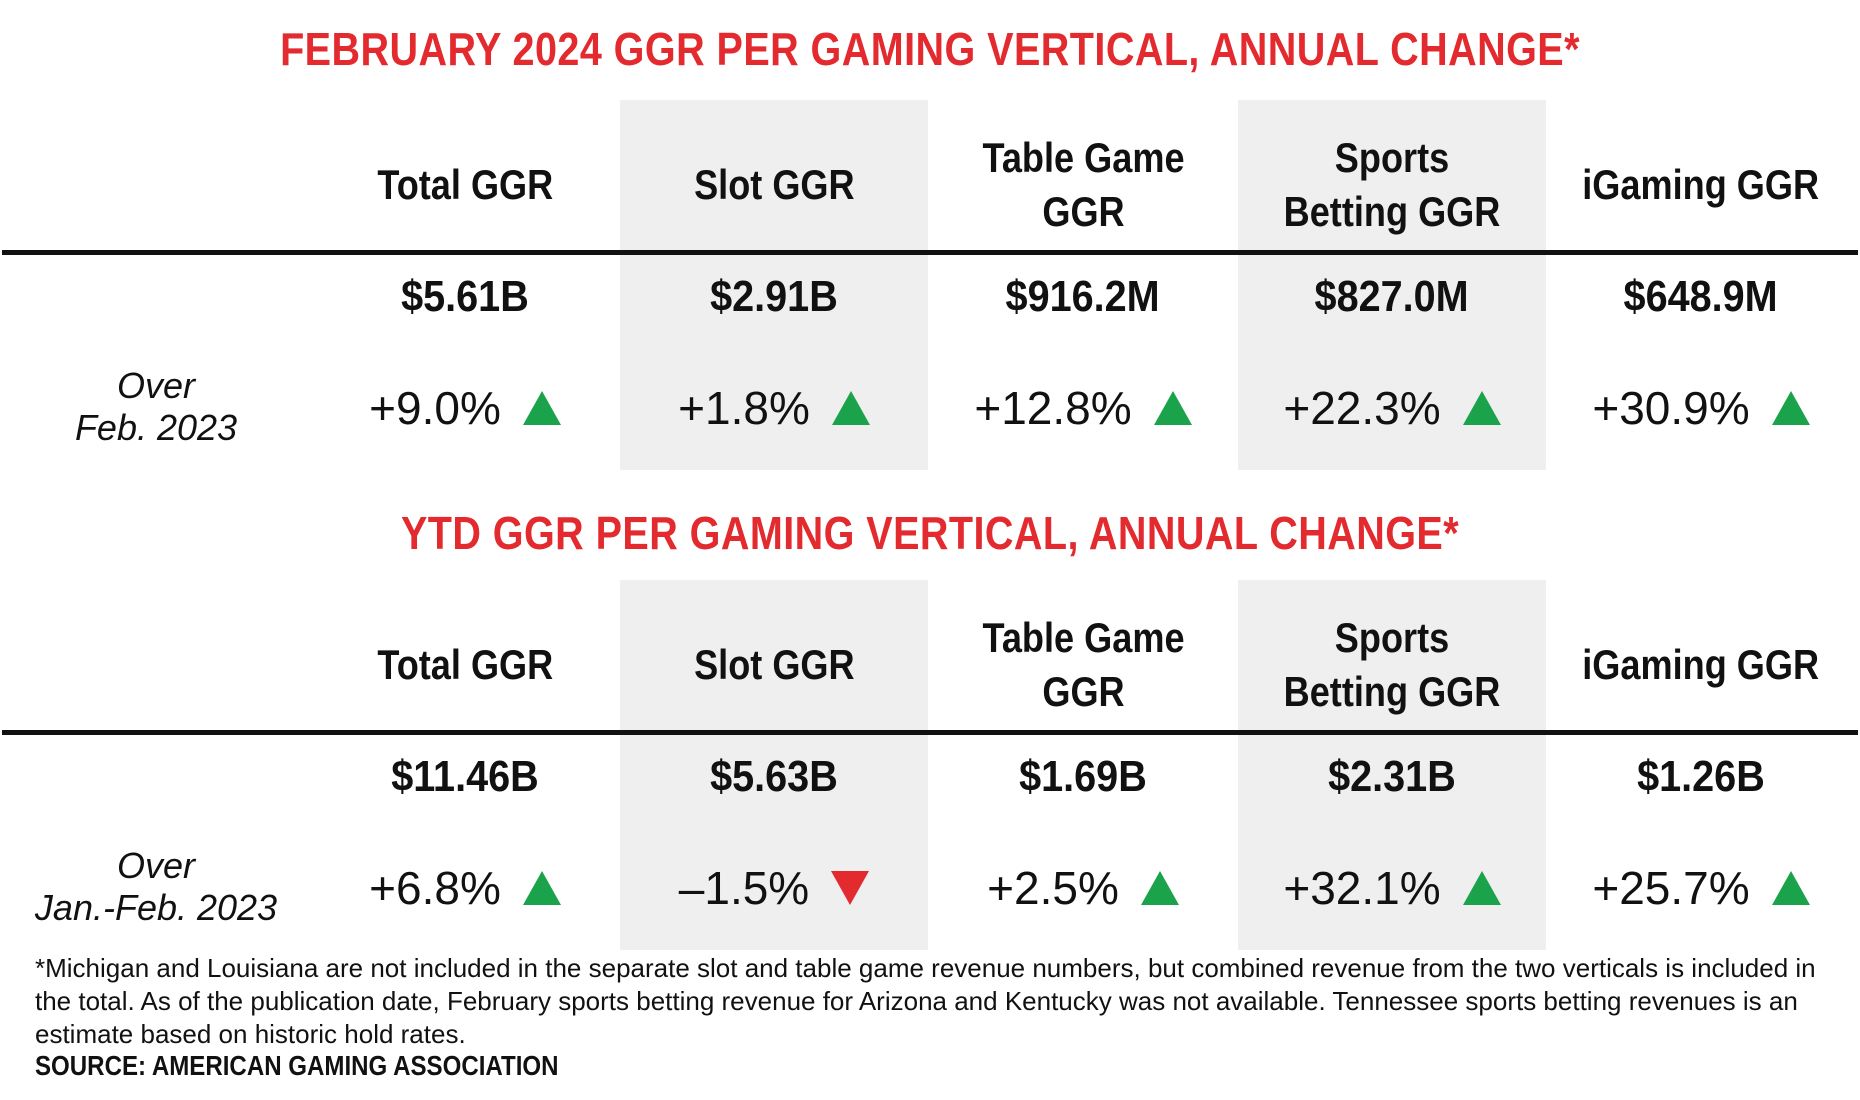  I want to click on ggr-value: $916.2M, so click(1083, 297).